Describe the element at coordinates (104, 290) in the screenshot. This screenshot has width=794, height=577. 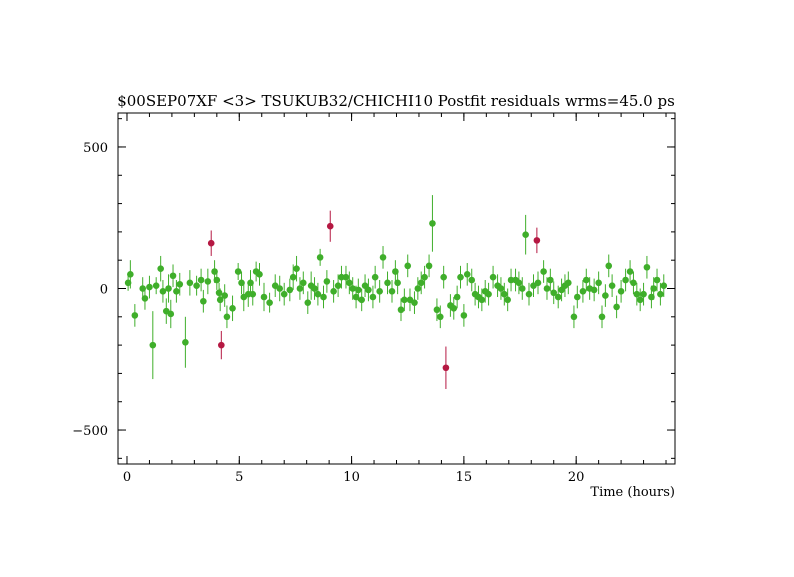
I see `y-tick-label: 0` at that location.